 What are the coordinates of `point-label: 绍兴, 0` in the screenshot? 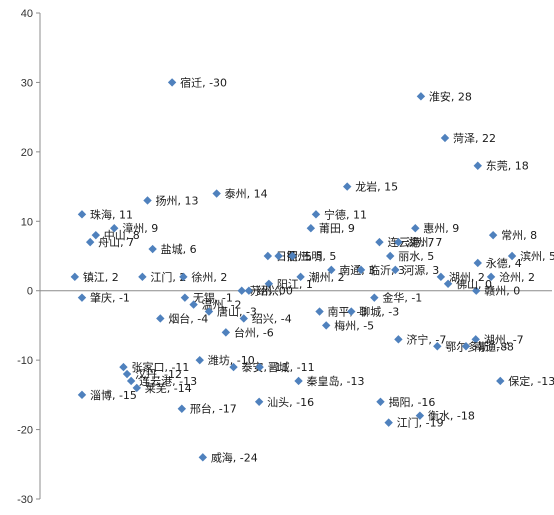 It's located at (275, 291).